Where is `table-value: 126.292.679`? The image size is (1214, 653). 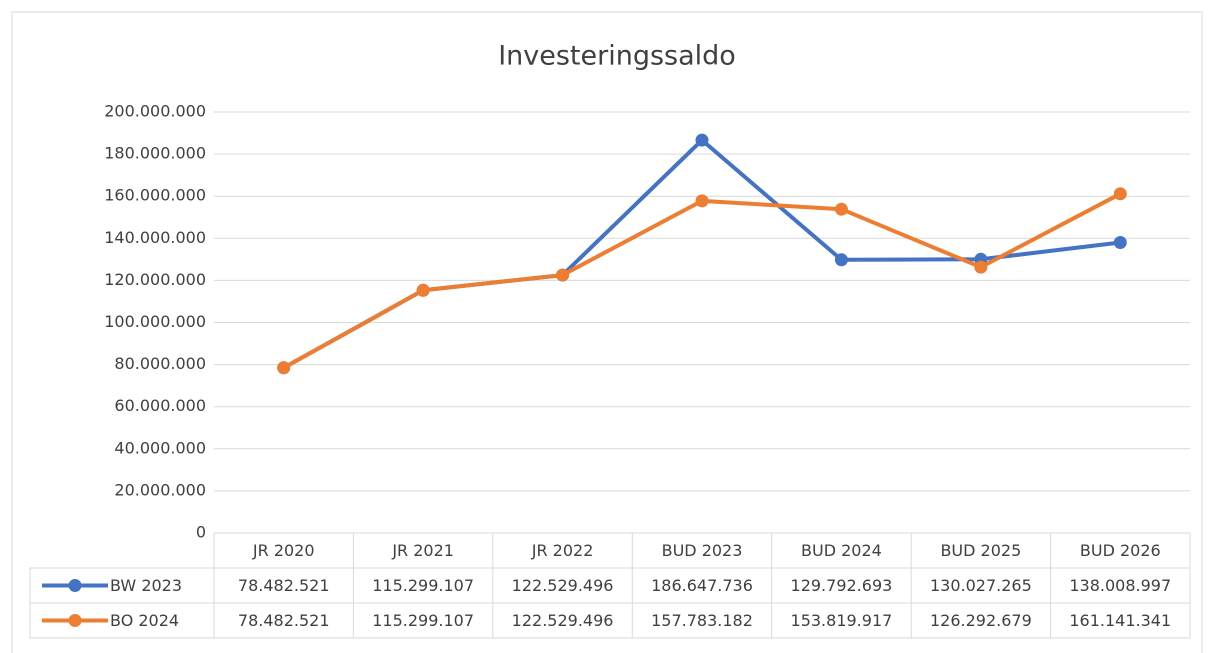 table-value: 126.292.679 is located at coordinates (981, 620).